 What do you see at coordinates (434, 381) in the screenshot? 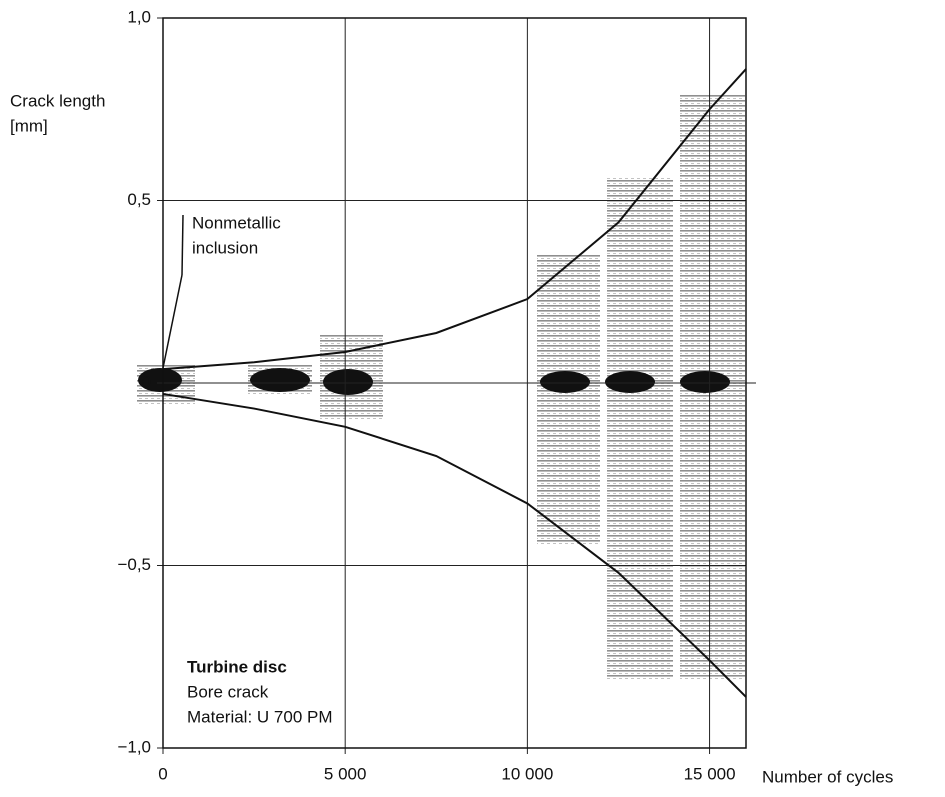
I see `scan-core` at bounding box center [434, 381].